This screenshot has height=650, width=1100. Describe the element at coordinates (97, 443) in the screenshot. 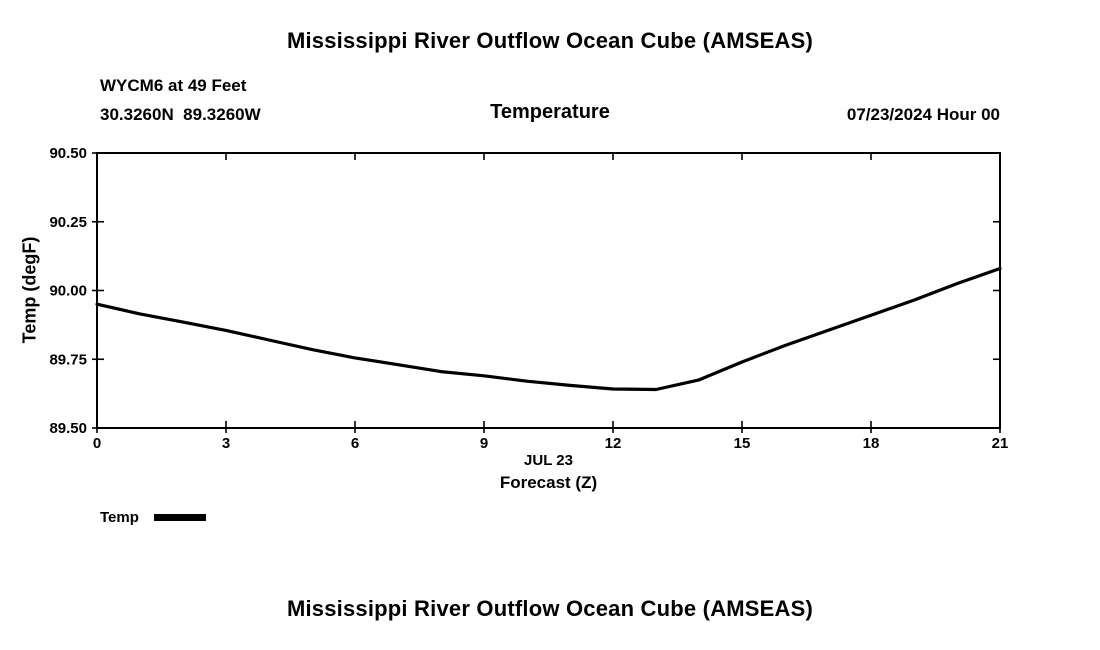

I see `x-tick-label: 0` at that location.